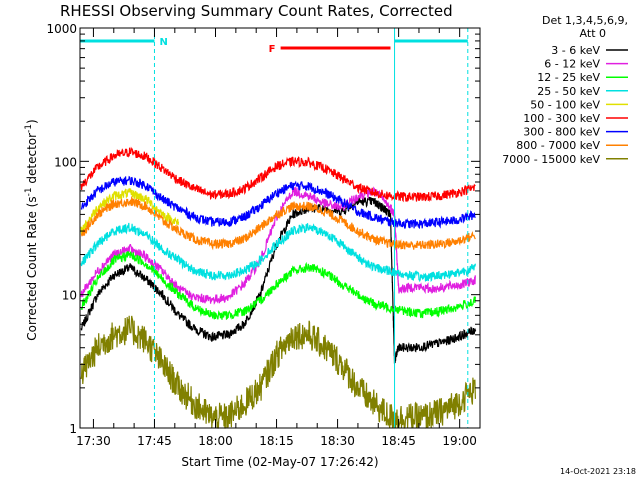 The width and height of the screenshot is (640, 480). I want to click on y-axis-label-end: ), so click(32, 121).